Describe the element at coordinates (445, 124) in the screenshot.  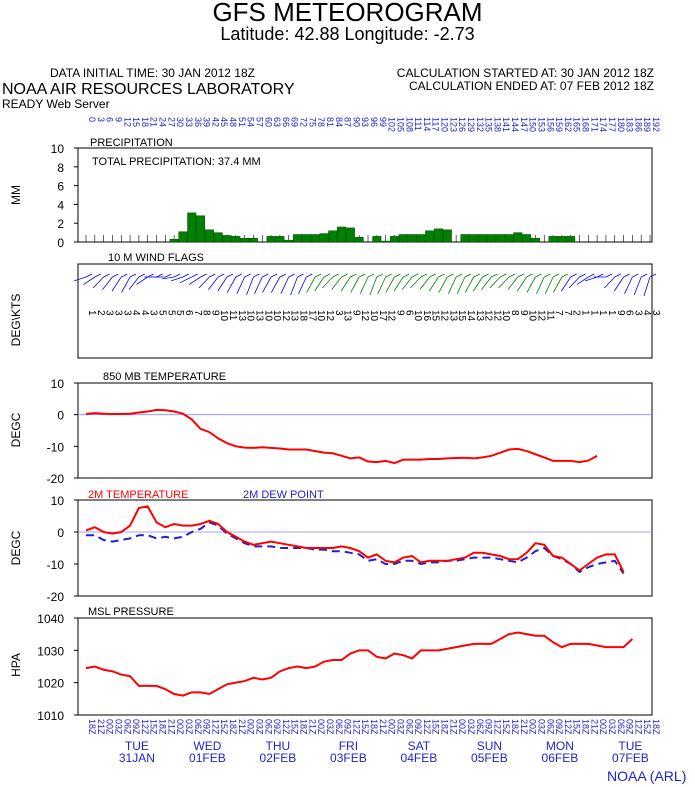
I see `forecast-hour-label: 120` at that location.